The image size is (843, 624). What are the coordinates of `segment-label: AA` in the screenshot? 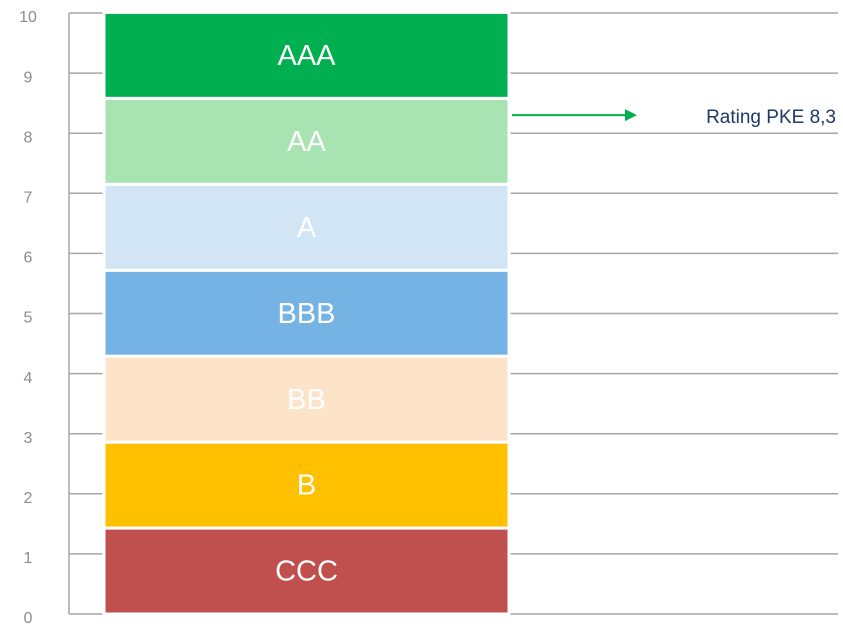 It's located at (306, 142).